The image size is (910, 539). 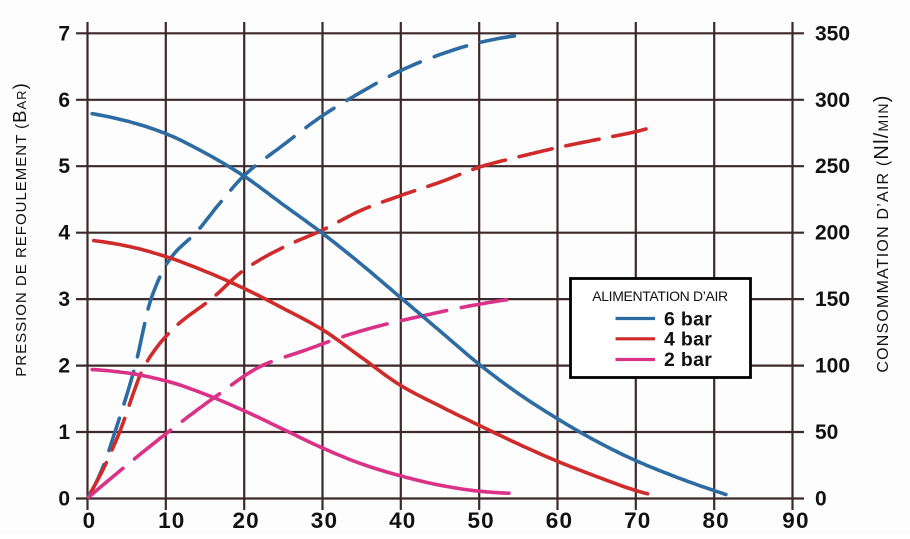 What do you see at coordinates (245, 520) in the screenshot?
I see `svg-text: 20` at bounding box center [245, 520].